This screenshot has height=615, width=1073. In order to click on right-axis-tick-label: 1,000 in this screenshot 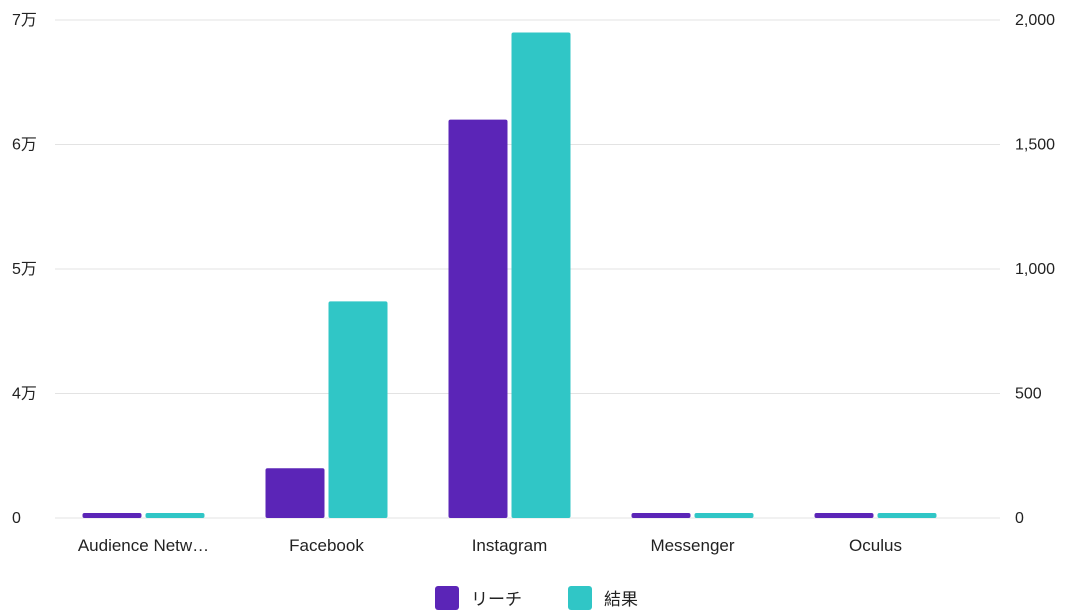, I will do `click(1035, 269)`.